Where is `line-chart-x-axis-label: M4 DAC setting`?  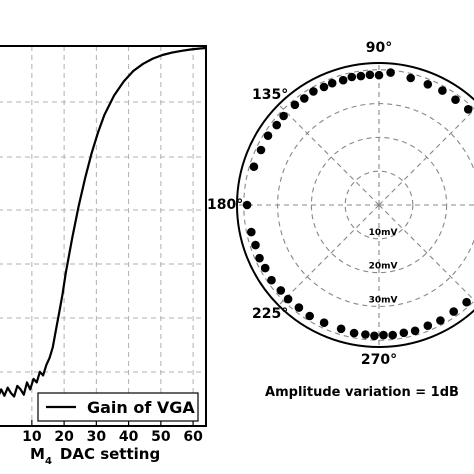
line-chart-x-axis-label: M4 DAC setting is located at coordinates (95, 456).